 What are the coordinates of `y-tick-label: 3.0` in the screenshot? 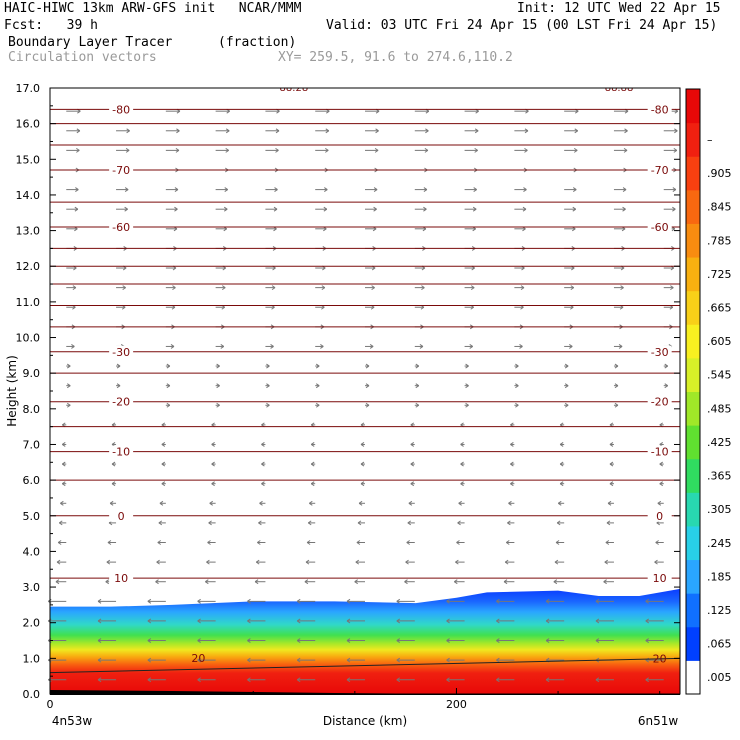 It's located at (32, 587).